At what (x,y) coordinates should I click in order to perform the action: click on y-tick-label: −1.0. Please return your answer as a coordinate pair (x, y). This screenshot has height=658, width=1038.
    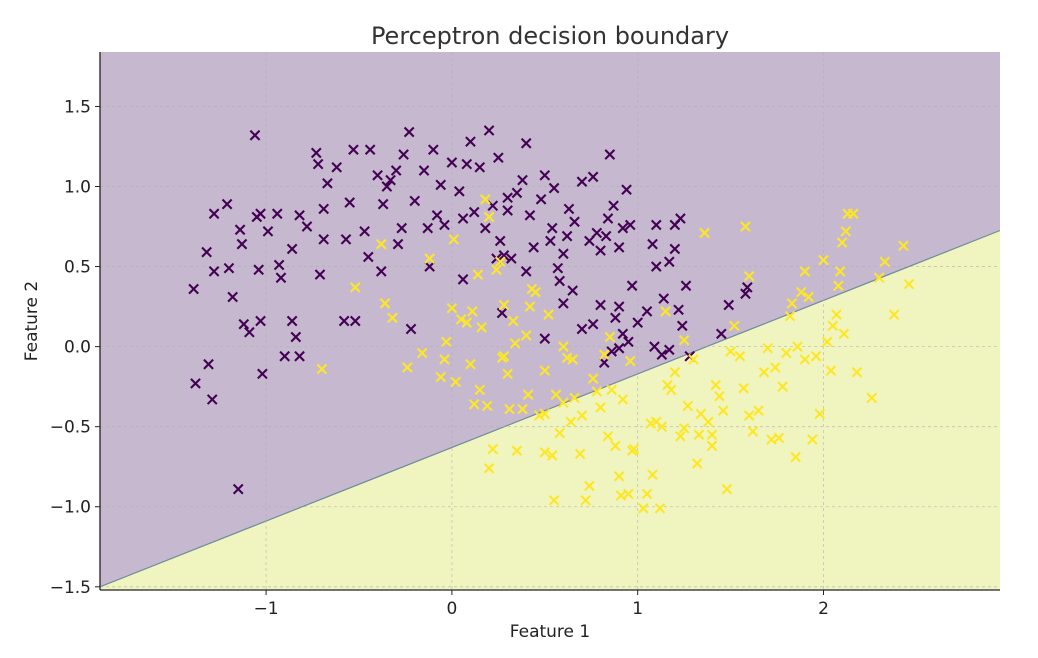
    Looking at the image, I should click on (70, 508).